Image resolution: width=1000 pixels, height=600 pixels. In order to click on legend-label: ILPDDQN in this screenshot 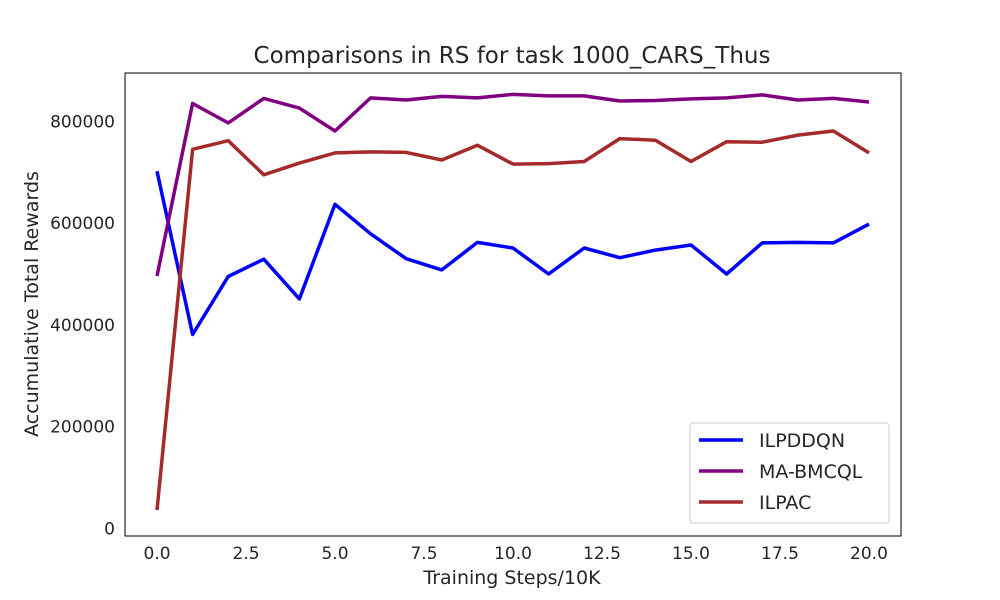, I will do `click(802, 441)`.